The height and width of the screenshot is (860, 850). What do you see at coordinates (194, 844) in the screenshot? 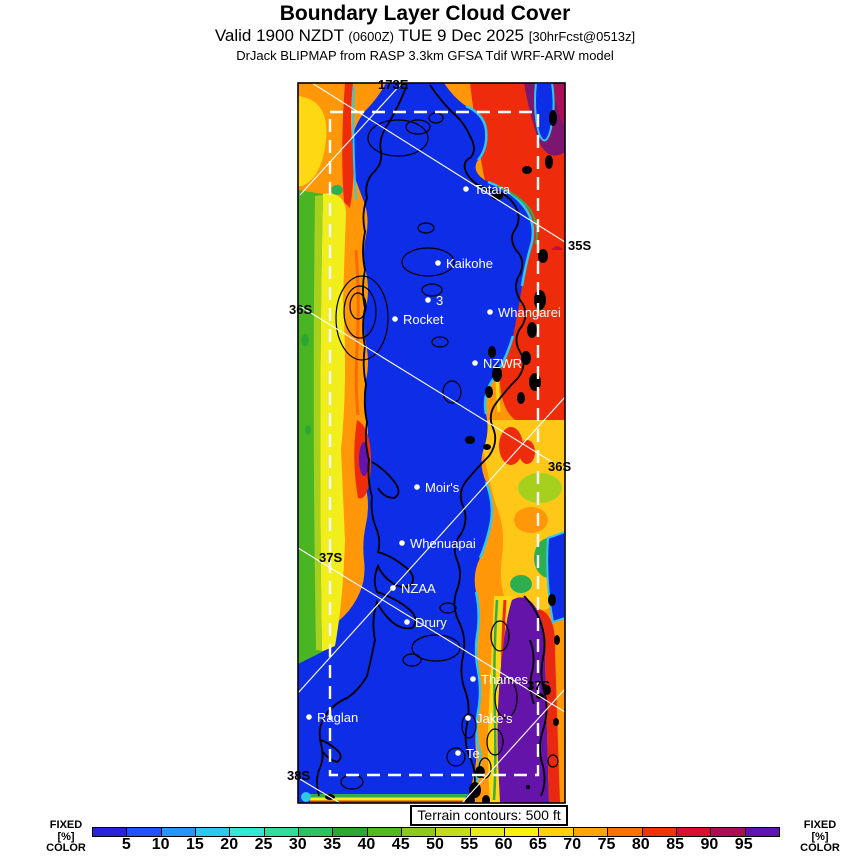
I see `colorbar-tick: 15` at bounding box center [194, 844].